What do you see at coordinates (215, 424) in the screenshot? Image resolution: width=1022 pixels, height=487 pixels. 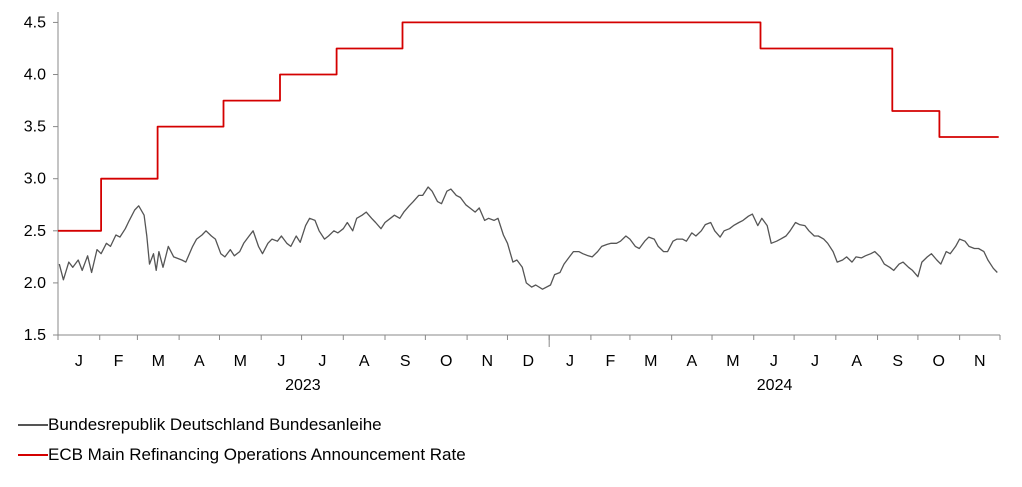 I see `legend-label-bund: Bundesrepublik Deutschland Bundesanleihe` at bounding box center [215, 424].